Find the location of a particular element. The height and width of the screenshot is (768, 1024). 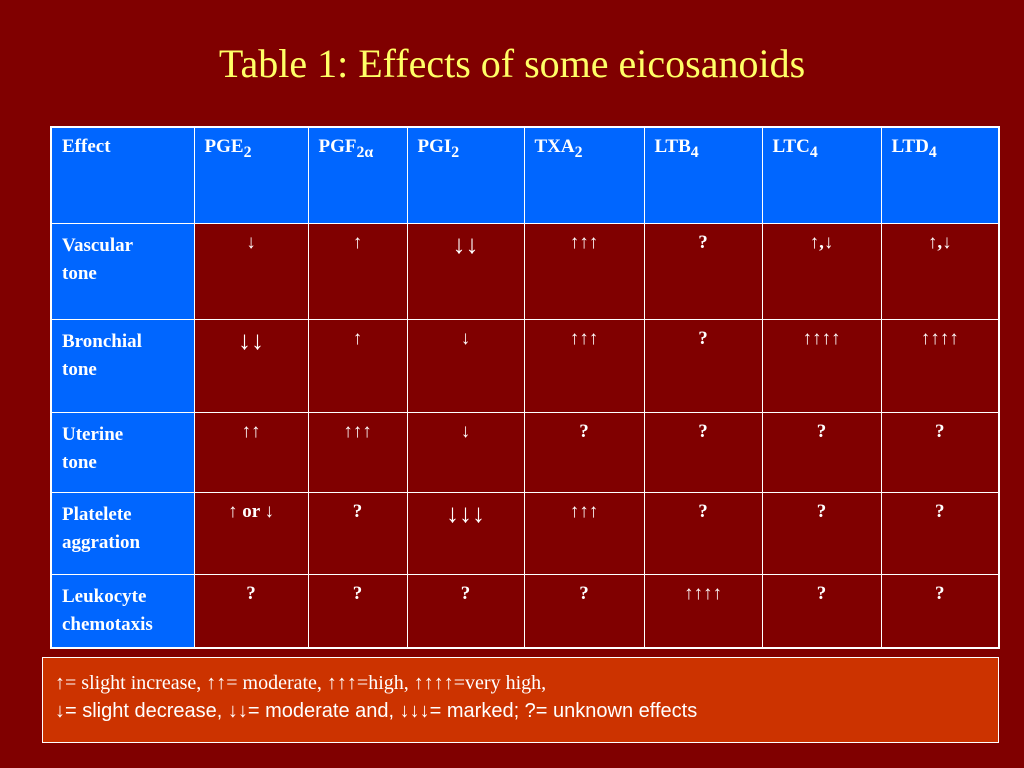

table-row: Uterine tone ↑↑ ↑↑↑ ↓ ? ? ? ? is located at coordinates (525, 452).